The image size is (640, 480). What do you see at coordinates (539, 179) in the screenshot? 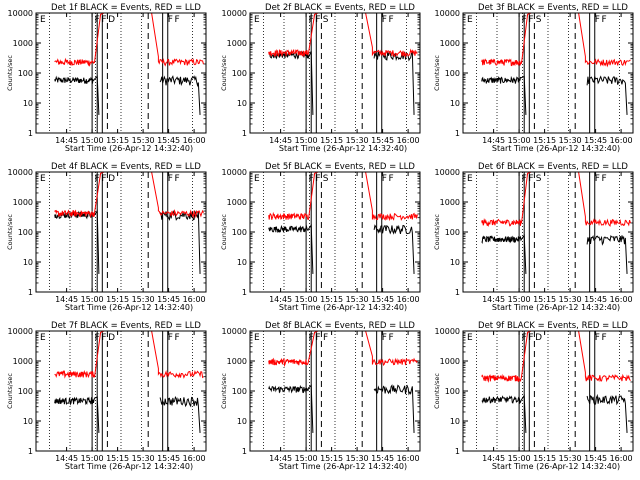
I see `marker-letter: S` at bounding box center [539, 179].